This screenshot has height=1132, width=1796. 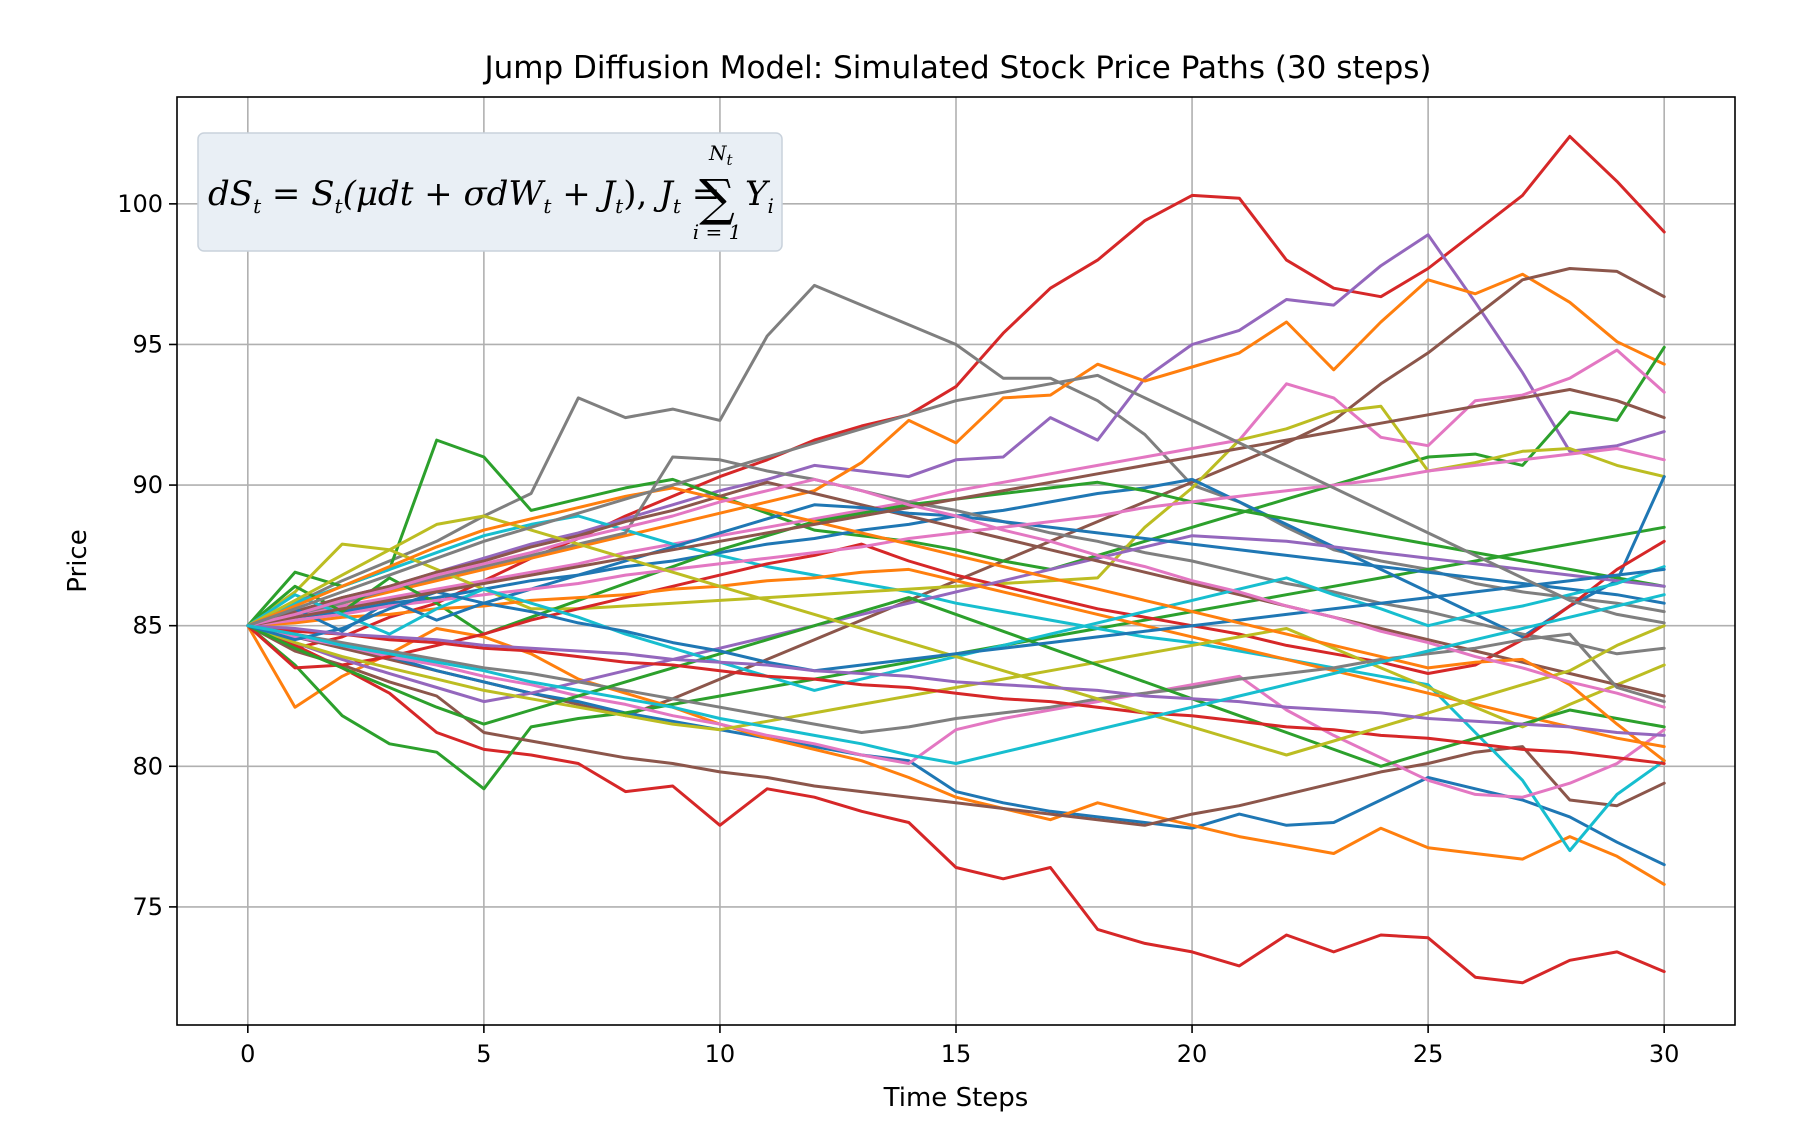 I want to click on formula-lhs: dS, so click(x=230, y=194).